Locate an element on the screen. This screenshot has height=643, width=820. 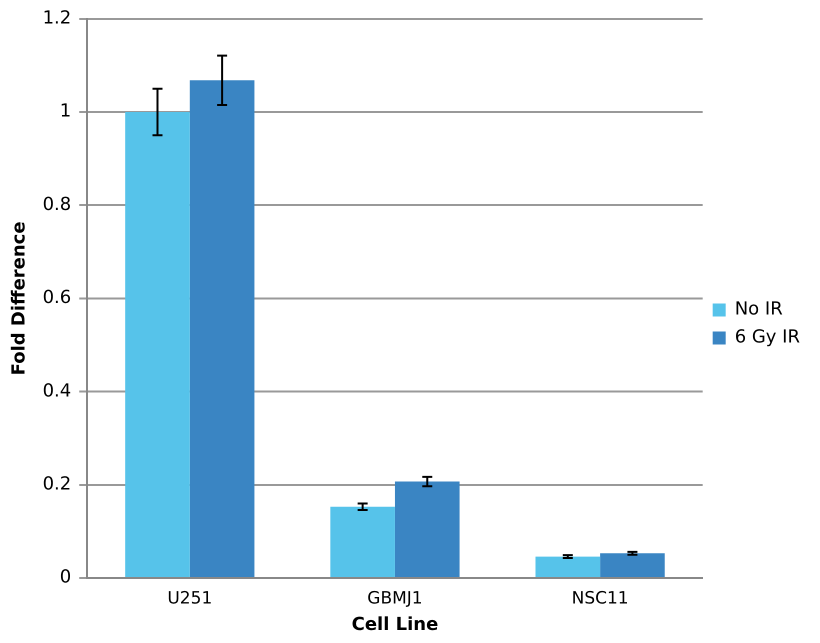
y-axis-title: Fold Difference is located at coordinates (19, 298).